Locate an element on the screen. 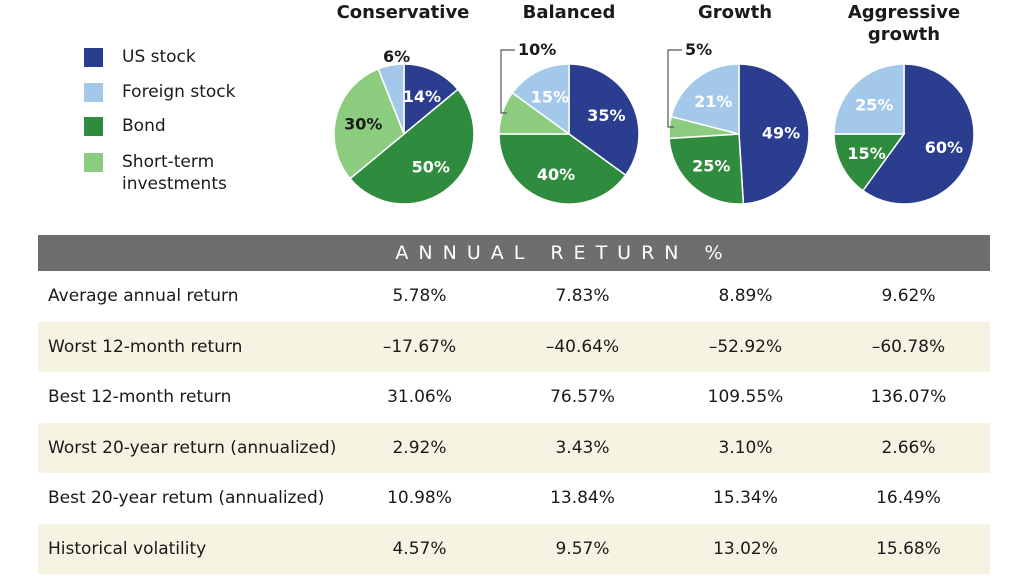 The width and height of the screenshot is (1024, 576). cell: 3.43% is located at coordinates (582, 447).